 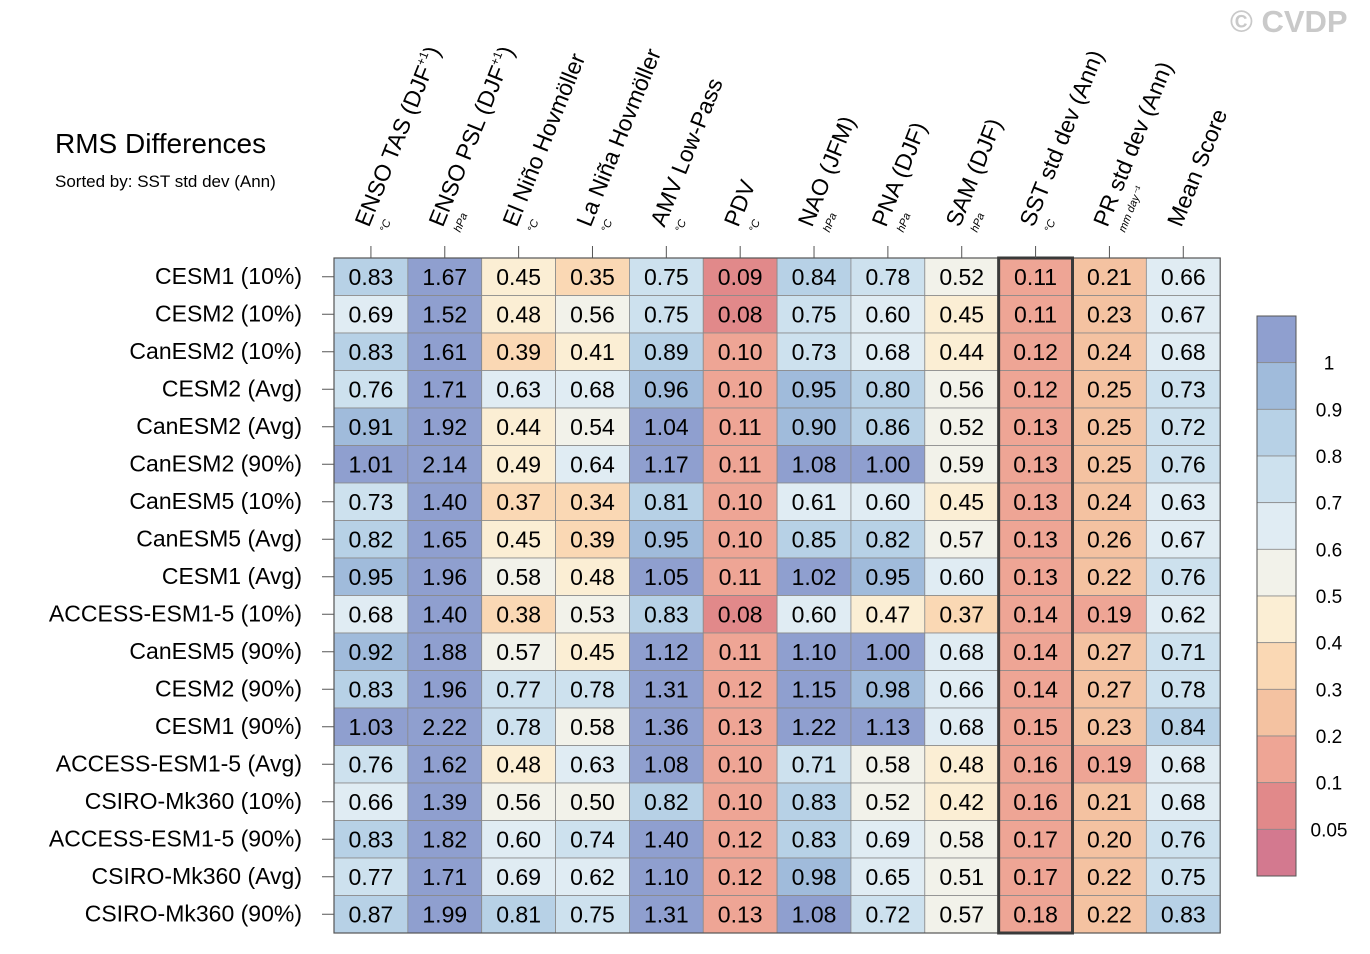 What do you see at coordinates (592, 877) in the screenshot?
I see `cell-value-label: 0.62` at bounding box center [592, 877].